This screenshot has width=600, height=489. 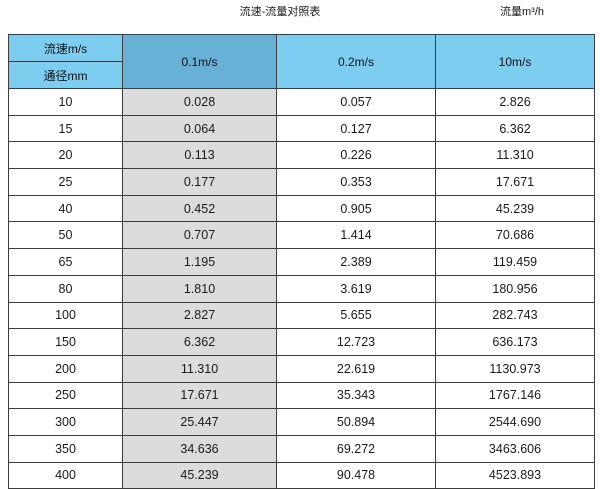 I want to click on table-row: 350 34.636 69.272 3463.606, so click(x=301, y=448).